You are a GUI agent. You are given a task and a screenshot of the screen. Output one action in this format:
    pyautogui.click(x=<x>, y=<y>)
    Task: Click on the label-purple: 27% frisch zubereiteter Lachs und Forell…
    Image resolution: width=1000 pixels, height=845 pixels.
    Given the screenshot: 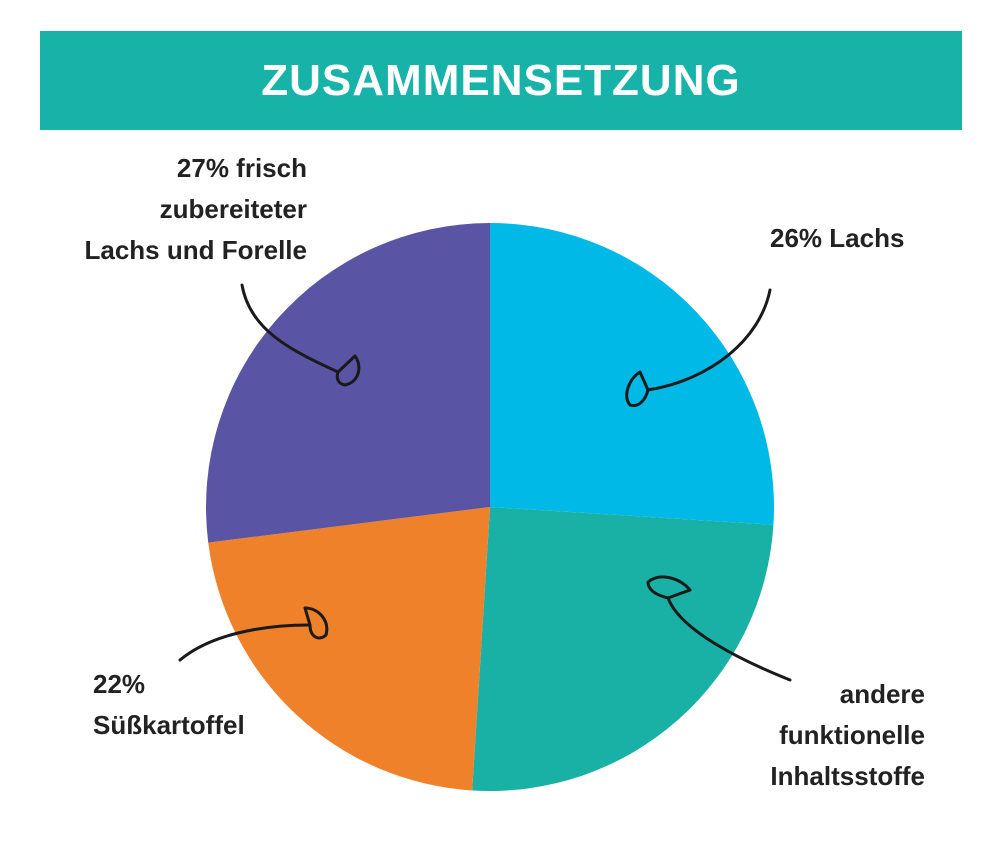 What is the action you would take?
    pyautogui.click(x=196, y=209)
    